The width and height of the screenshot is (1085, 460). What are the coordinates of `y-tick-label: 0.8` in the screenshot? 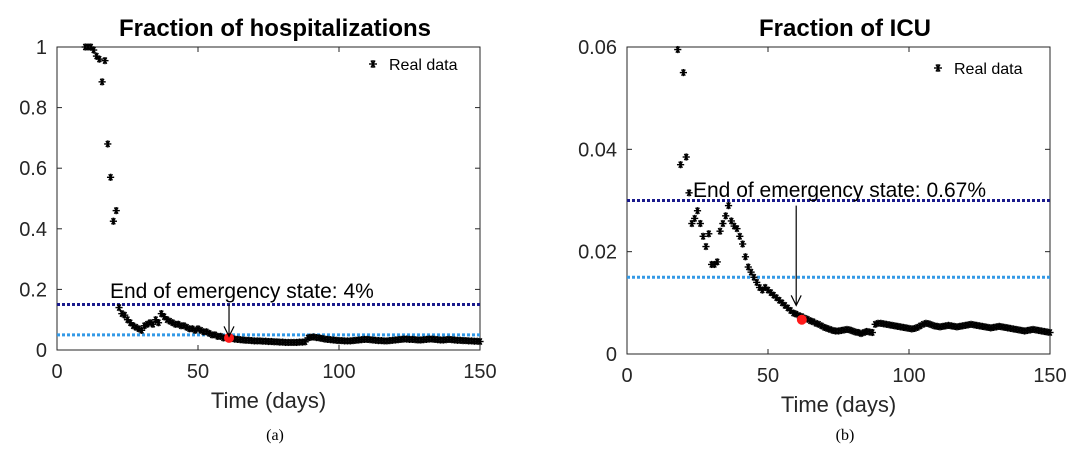 It's located at (33, 109).